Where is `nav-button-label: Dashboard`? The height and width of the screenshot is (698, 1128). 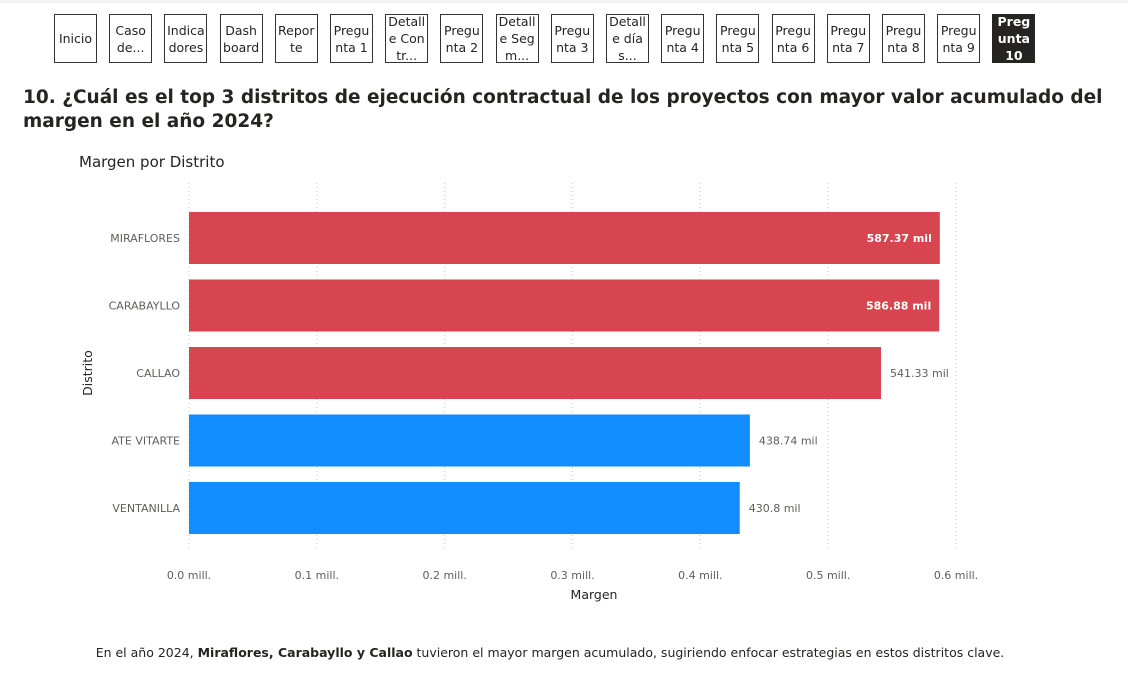 nav-button-label: Dashboard is located at coordinates (241, 38).